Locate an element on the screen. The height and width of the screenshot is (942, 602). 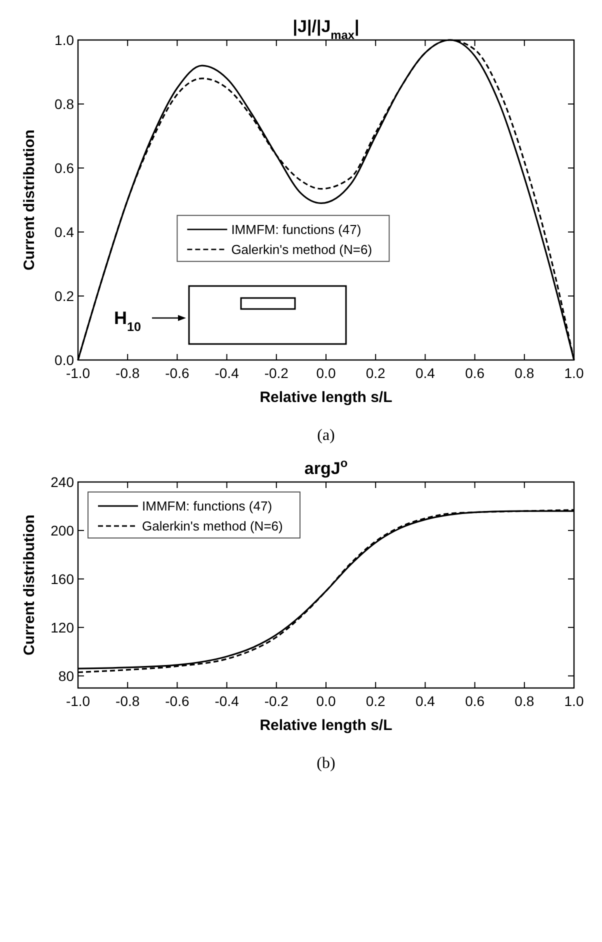
chart-title: |J|/|J$_{max}$| is located at coordinates (326, 29).